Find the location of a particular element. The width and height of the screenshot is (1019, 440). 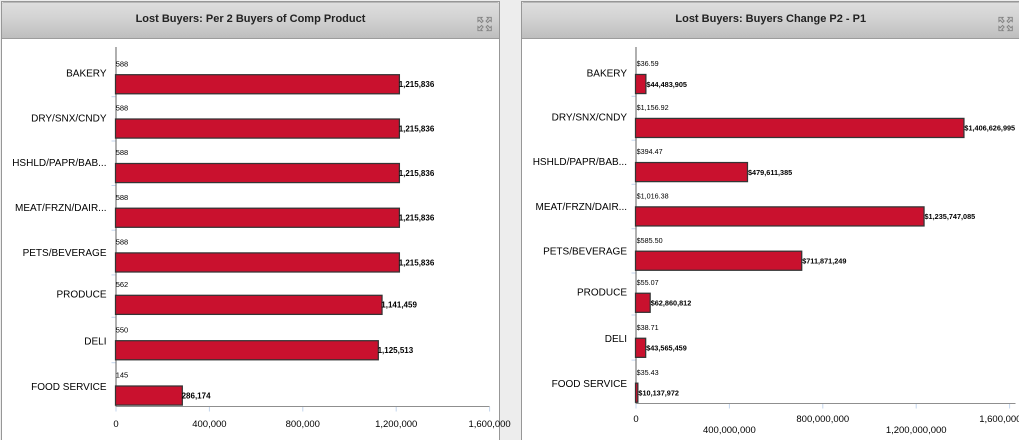

svg-text: 800,000,000 is located at coordinates (822, 419).